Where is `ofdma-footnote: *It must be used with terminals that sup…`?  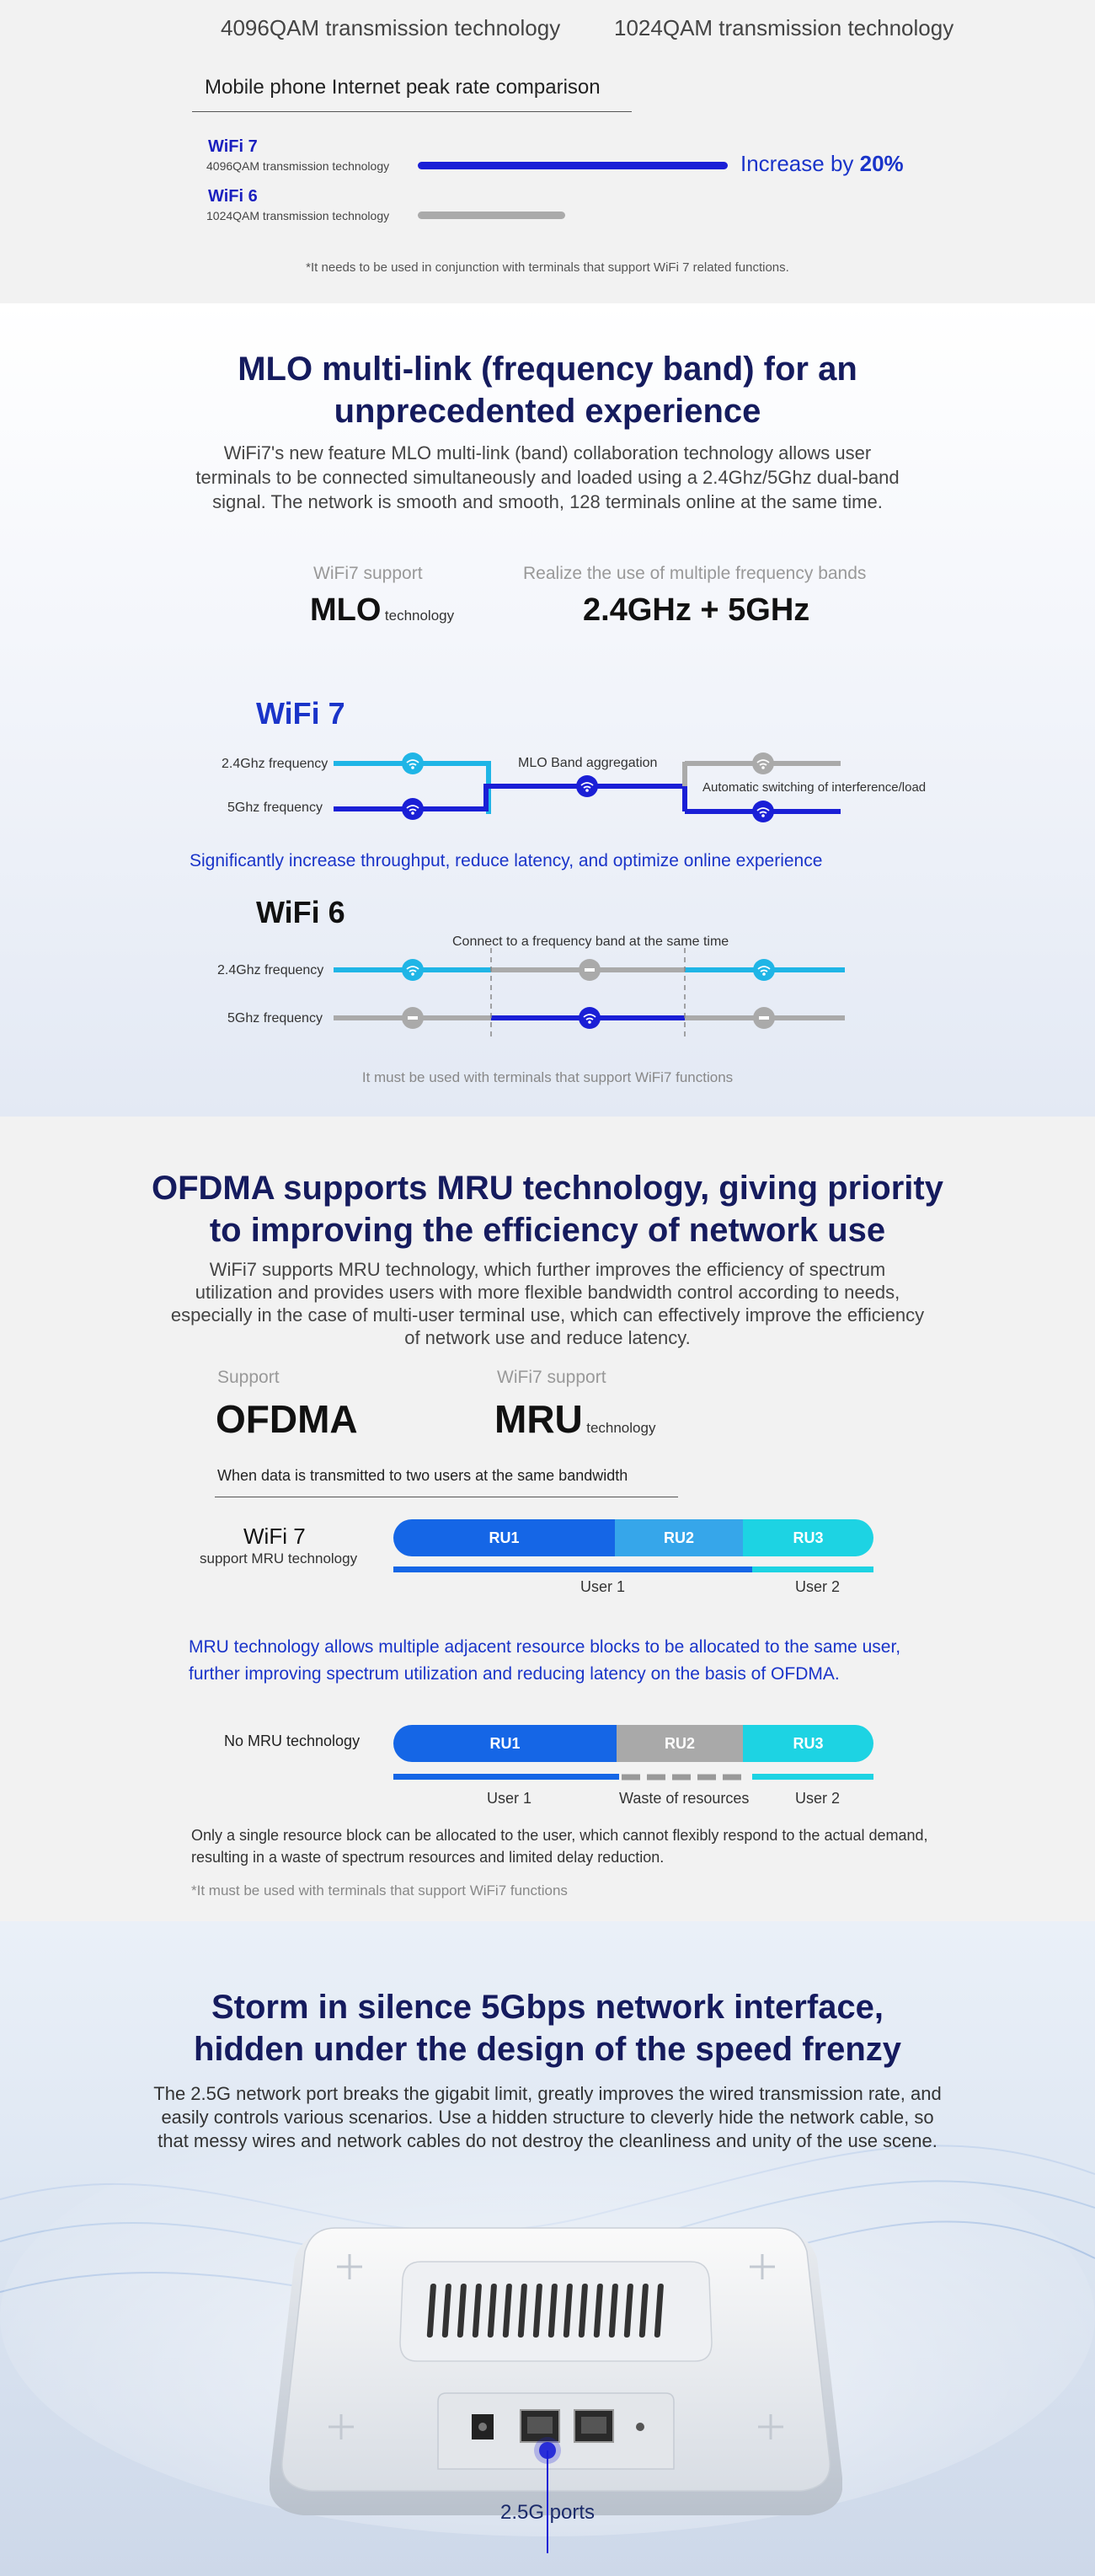 ofdma-footnote: *It must be used with terminals that sup… is located at coordinates (379, 1890).